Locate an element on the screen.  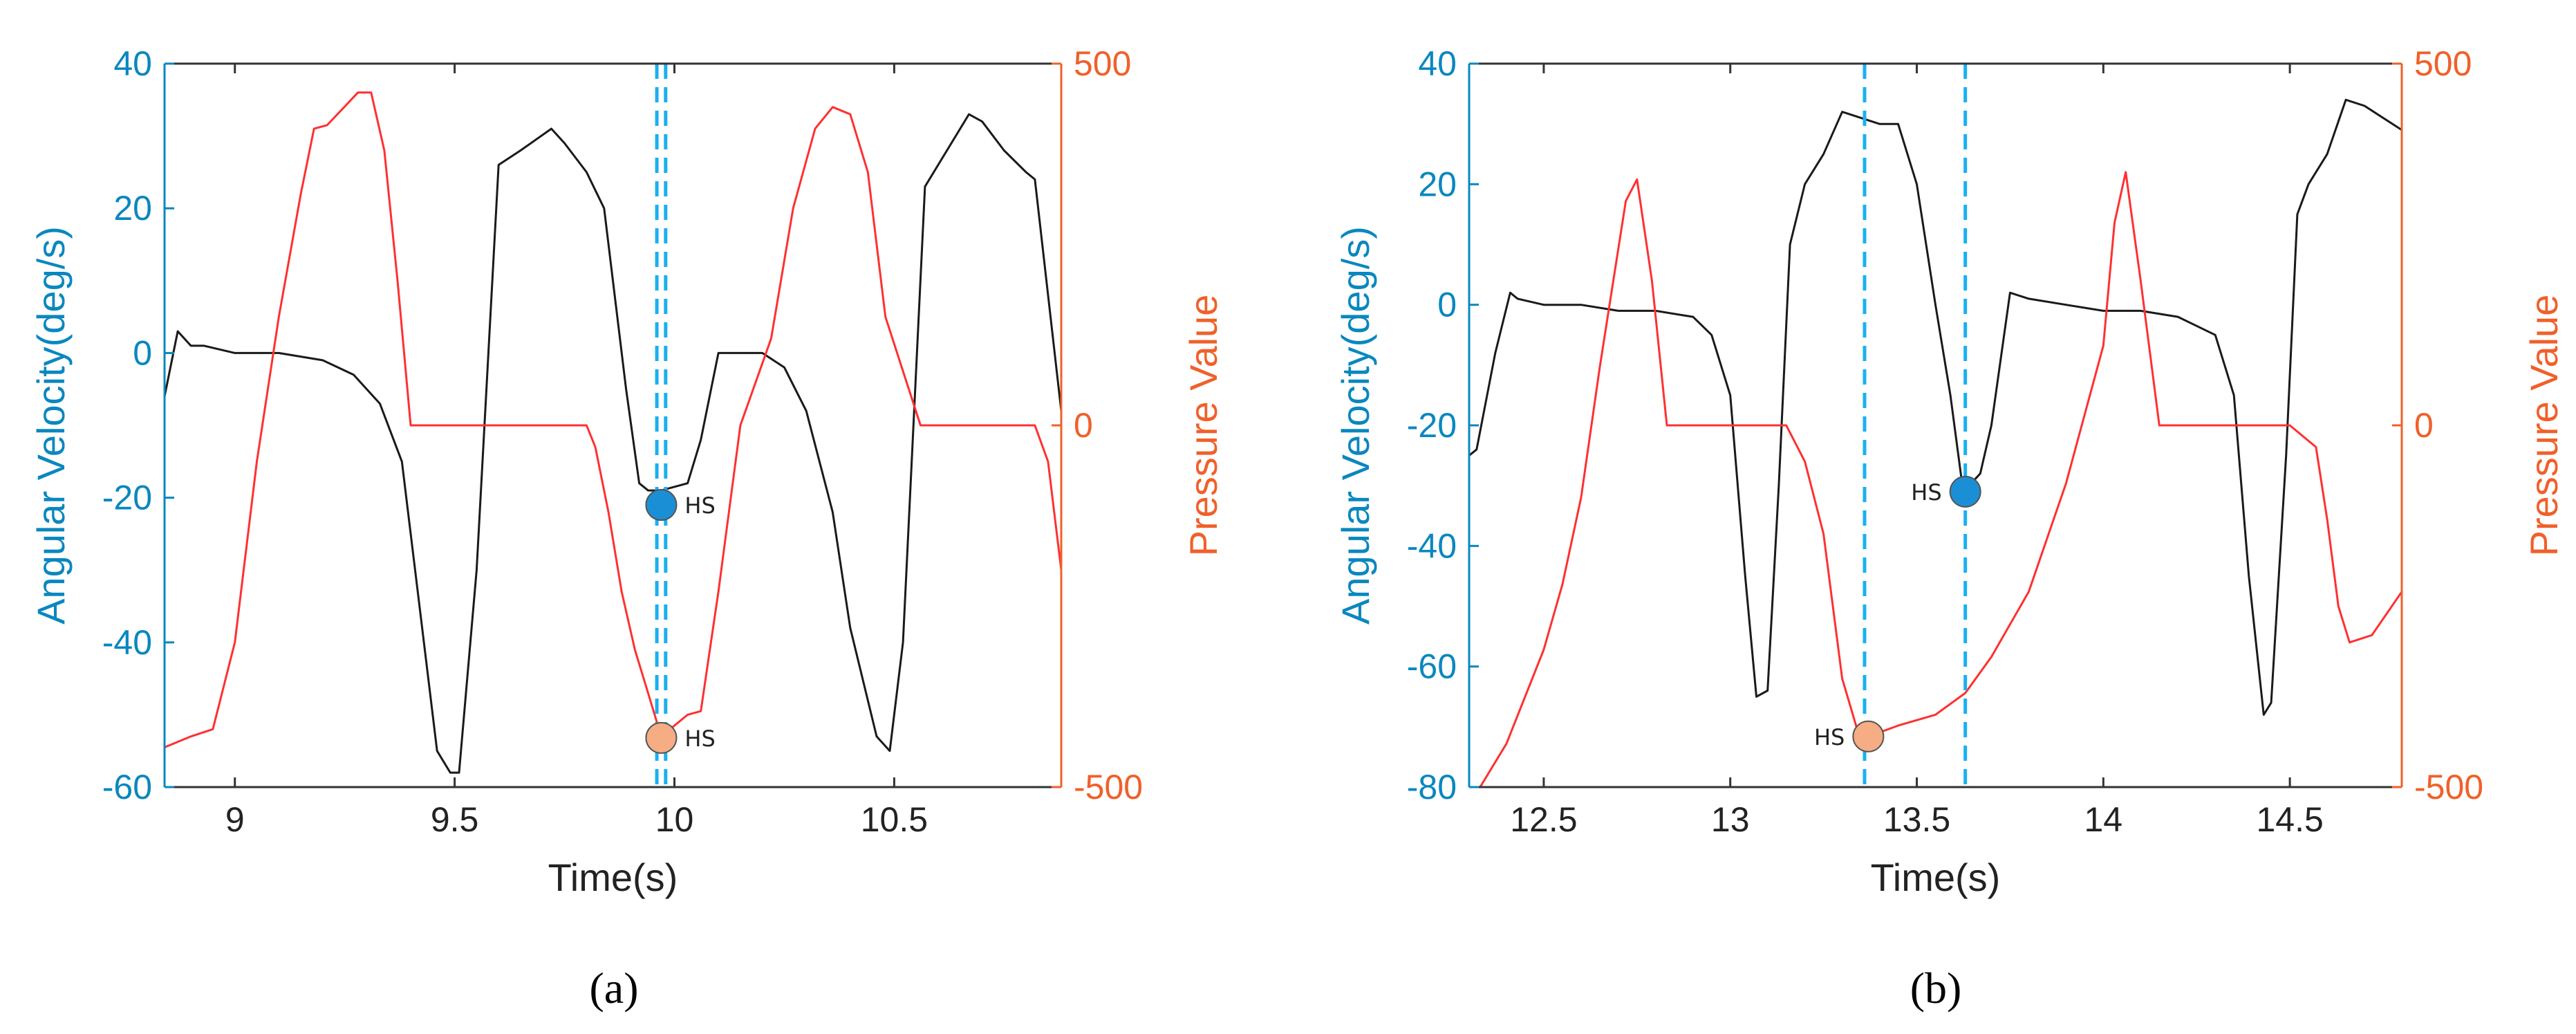
left-y-tick-label: -80 is located at coordinates (1432, 787).